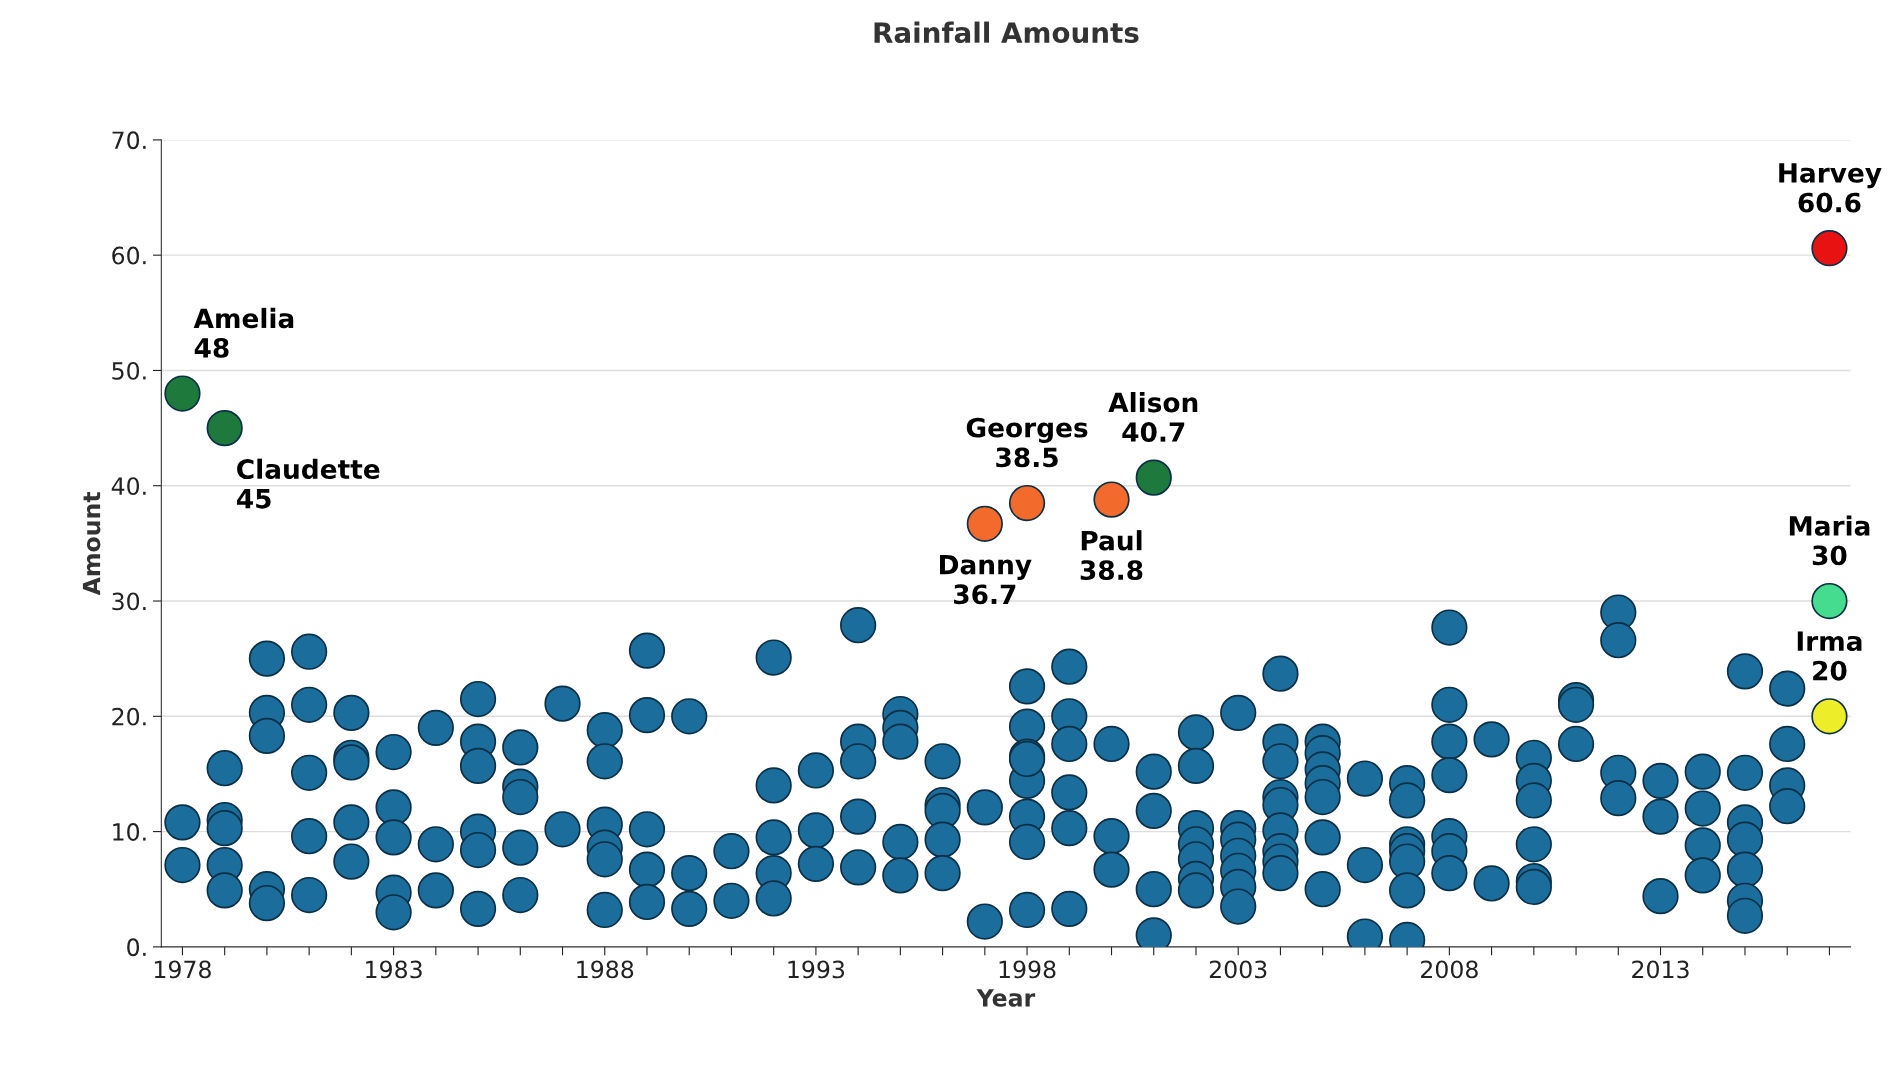 This screenshot has width=1898, height=1076. Describe the element at coordinates (394, 969) in the screenshot. I see `x-tick-label: 1983` at that location.